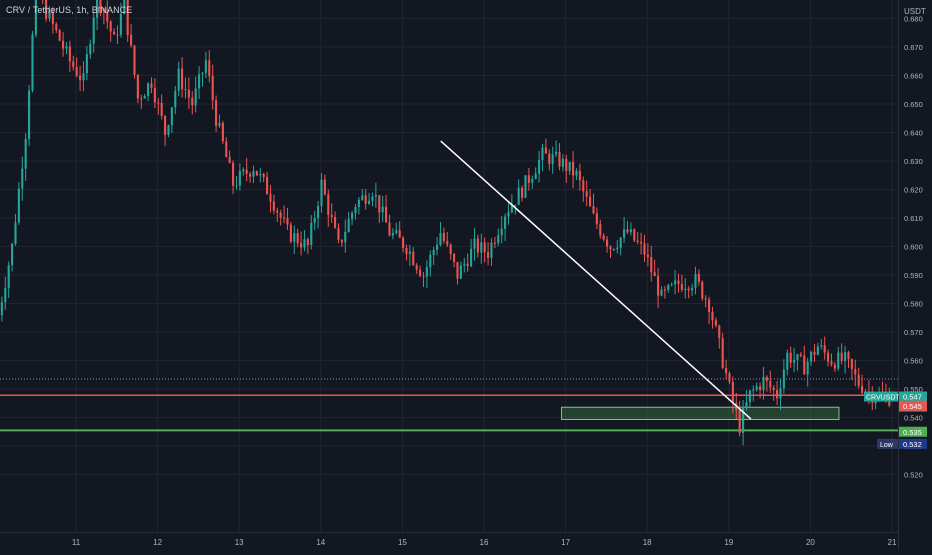 Image resolution: width=932 pixels, height=555 pixels. I want to click on x-tick-label: 13, so click(239, 542).